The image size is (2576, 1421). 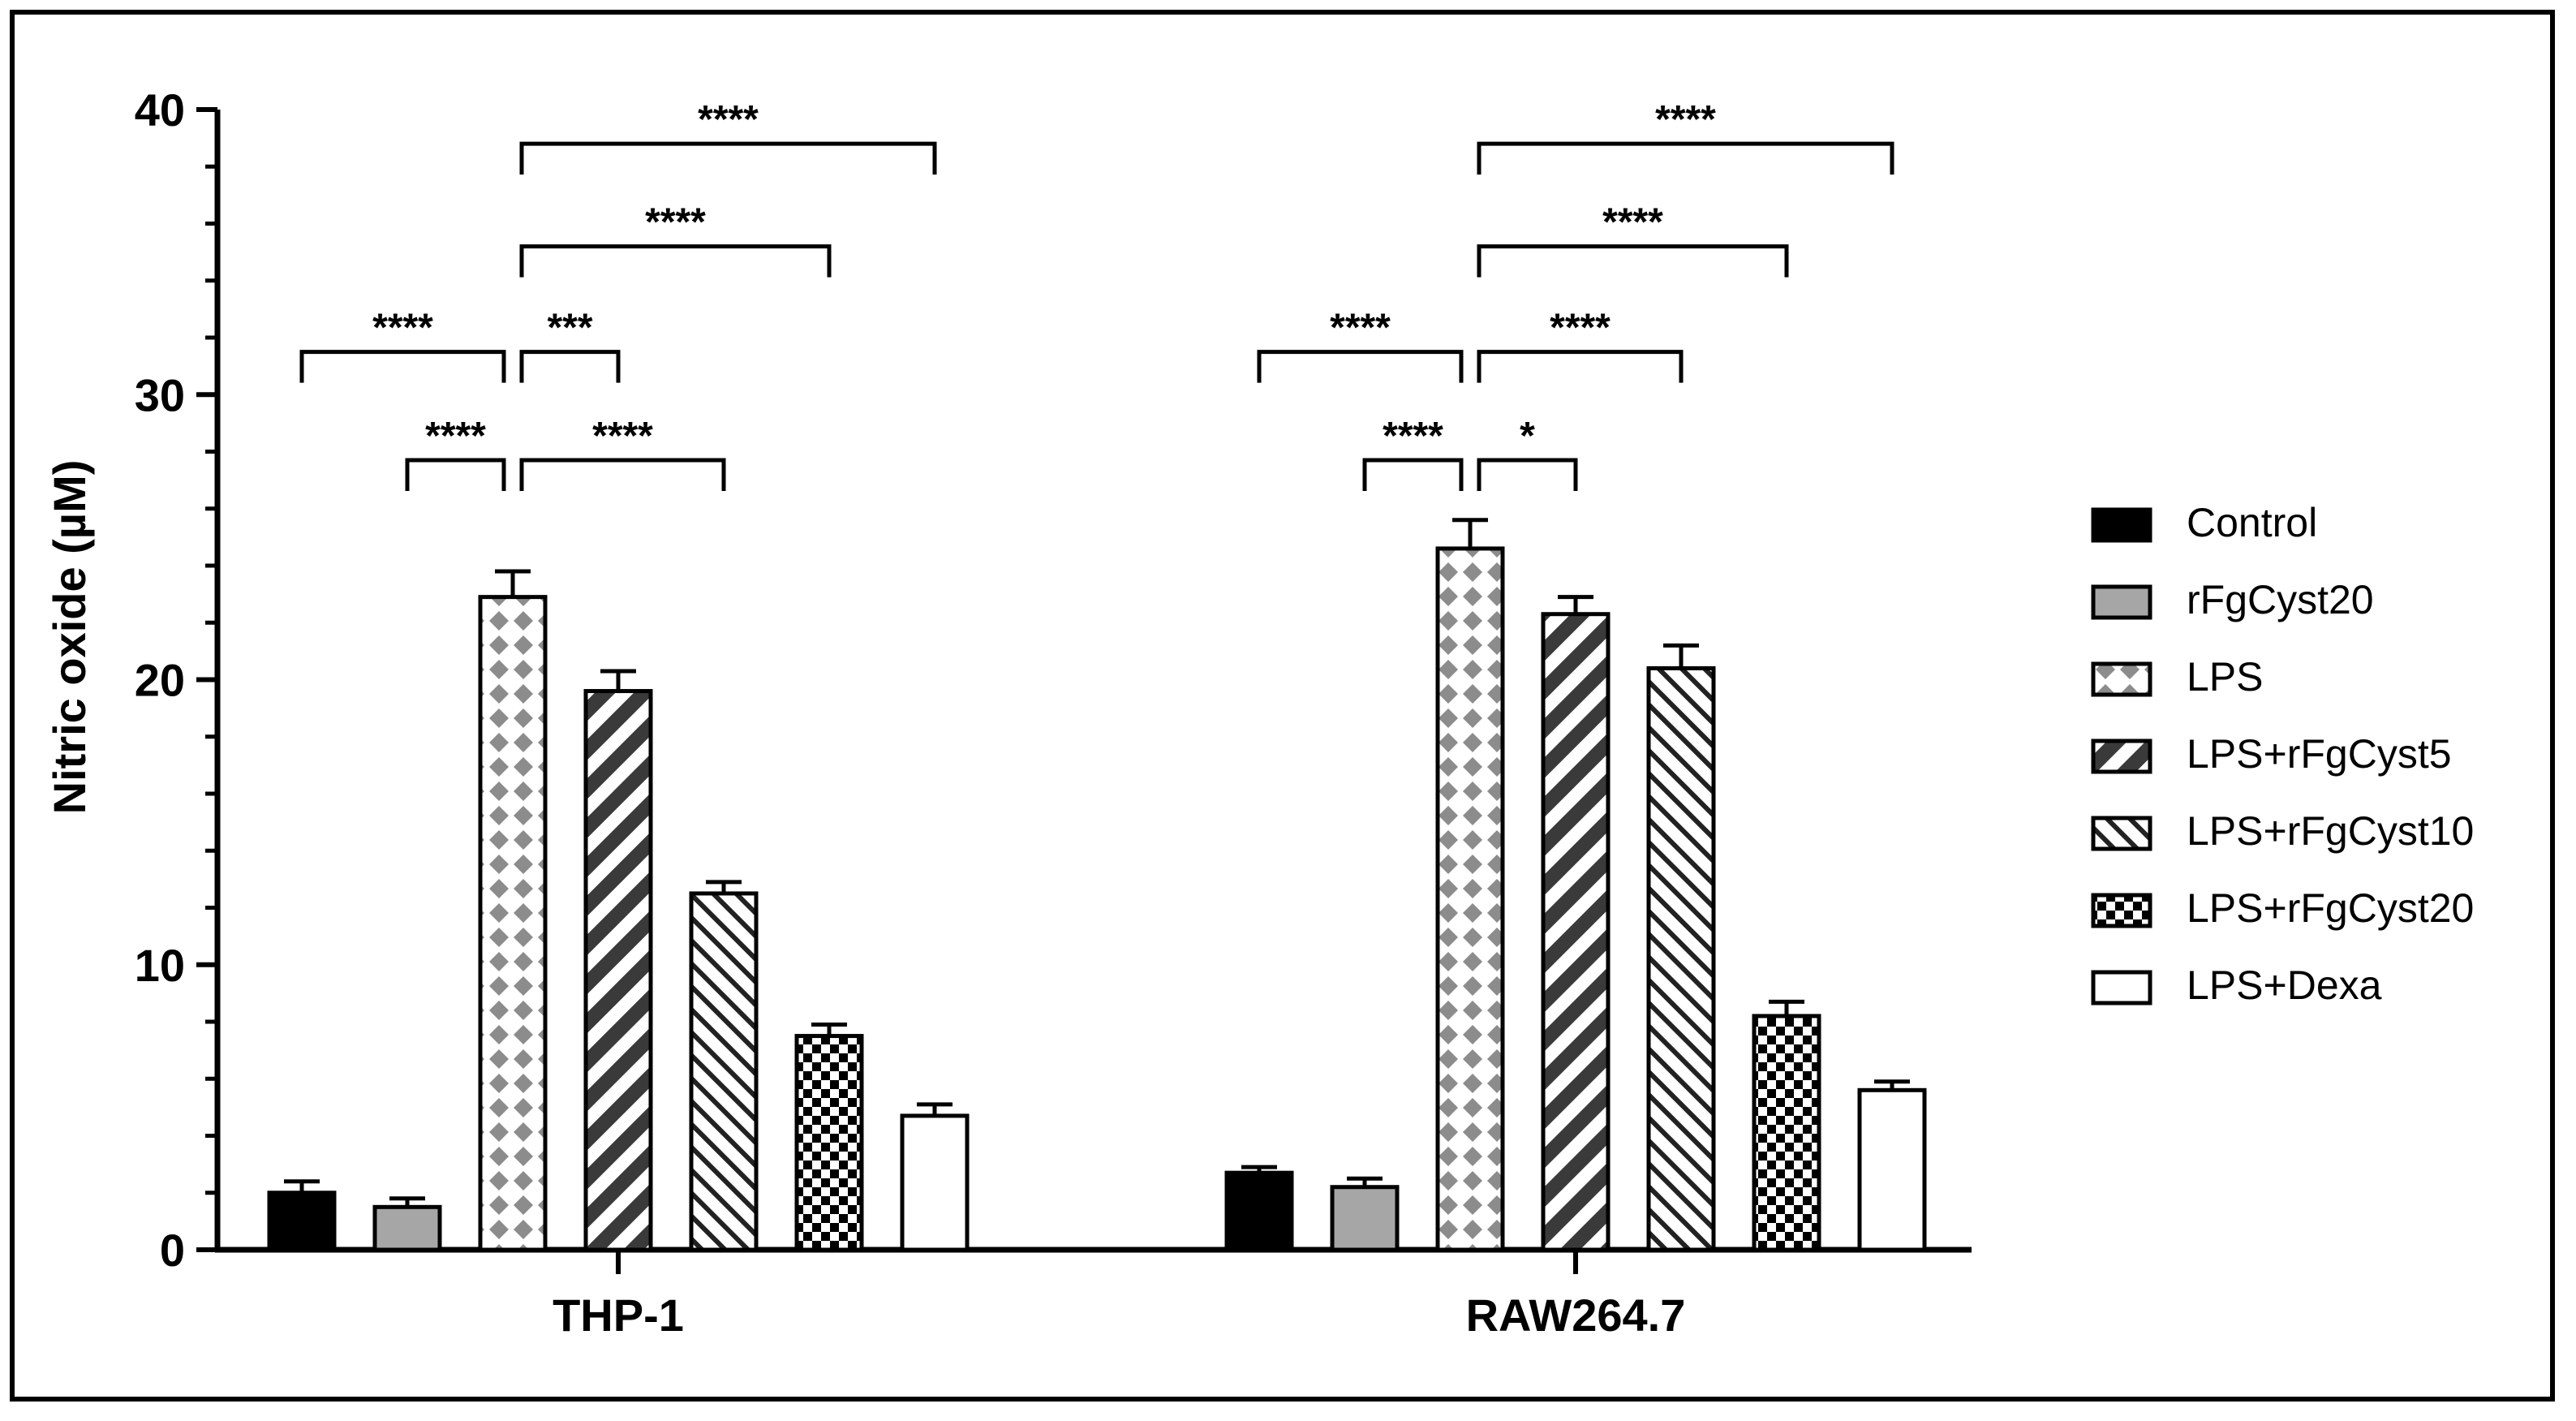 What do you see at coordinates (2225, 677) in the screenshot?
I see `legend-label: LPS` at bounding box center [2225, 677].